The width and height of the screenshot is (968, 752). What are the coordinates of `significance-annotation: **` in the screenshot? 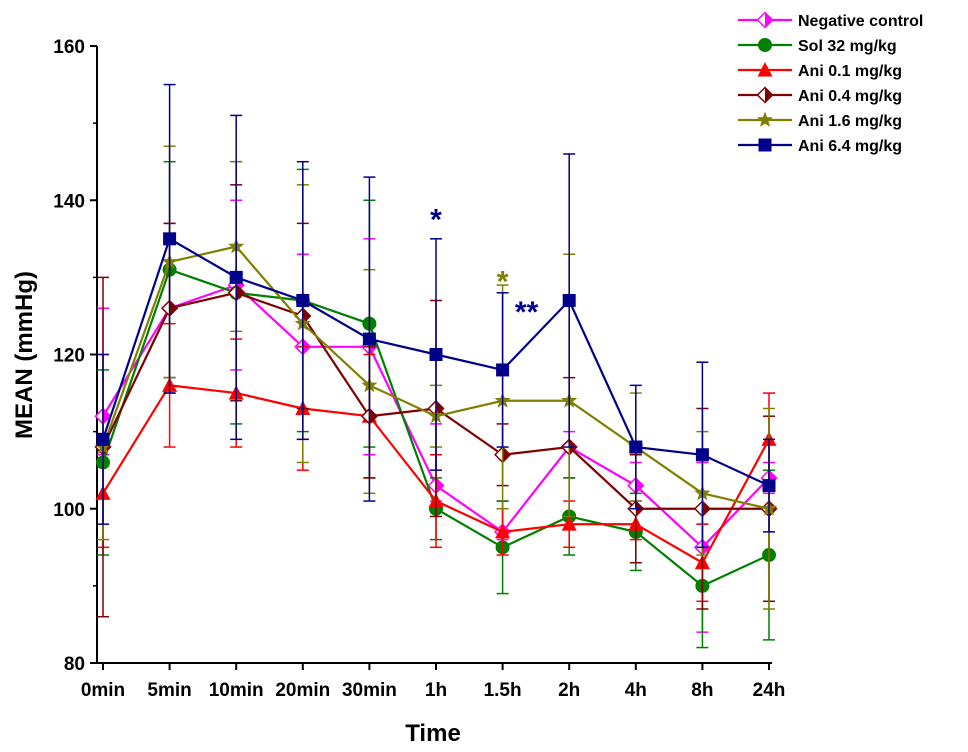 It's located at (527, 312).